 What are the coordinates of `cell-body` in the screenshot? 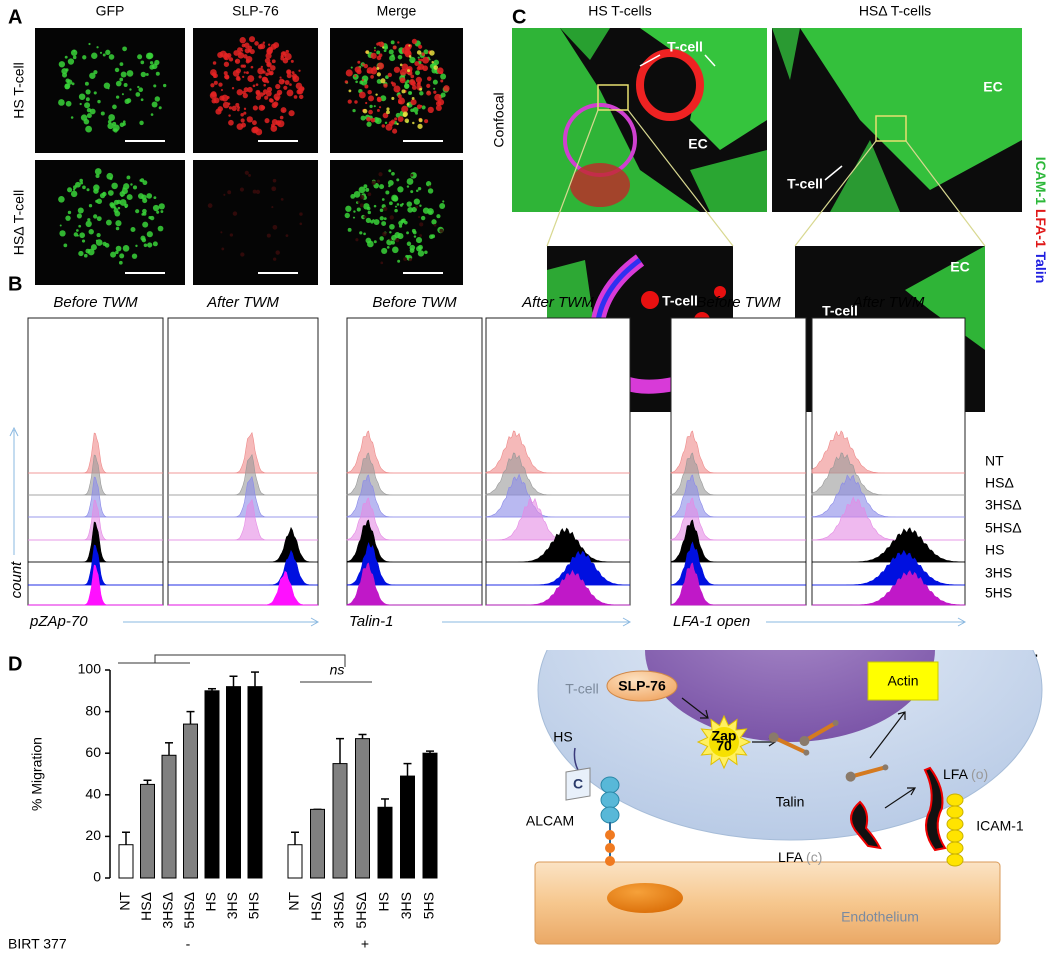 It's located at (600, 185).